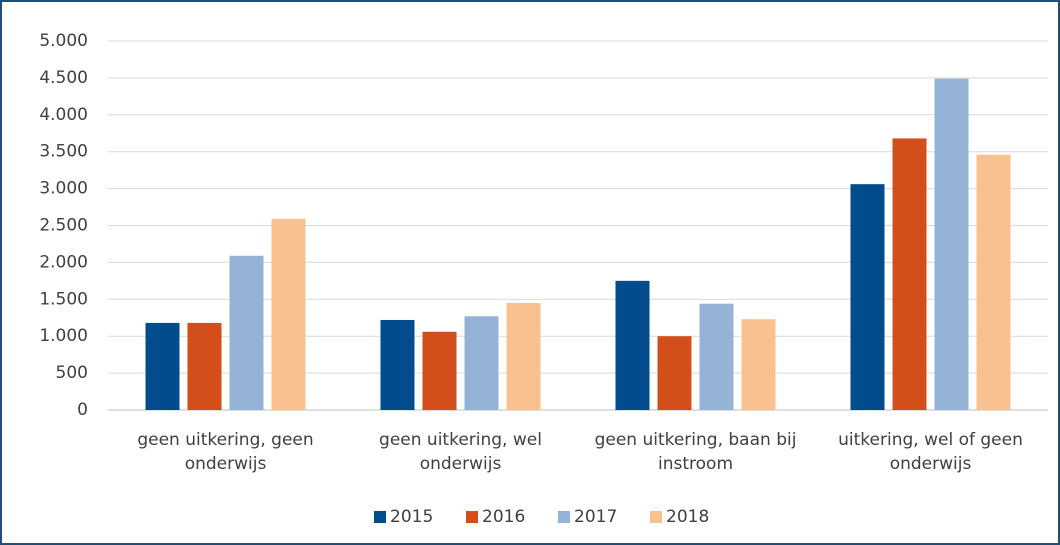 The width and height of the screenshot is (1060, 545). I want to click on legend-label: 2018, so click(687, 517).